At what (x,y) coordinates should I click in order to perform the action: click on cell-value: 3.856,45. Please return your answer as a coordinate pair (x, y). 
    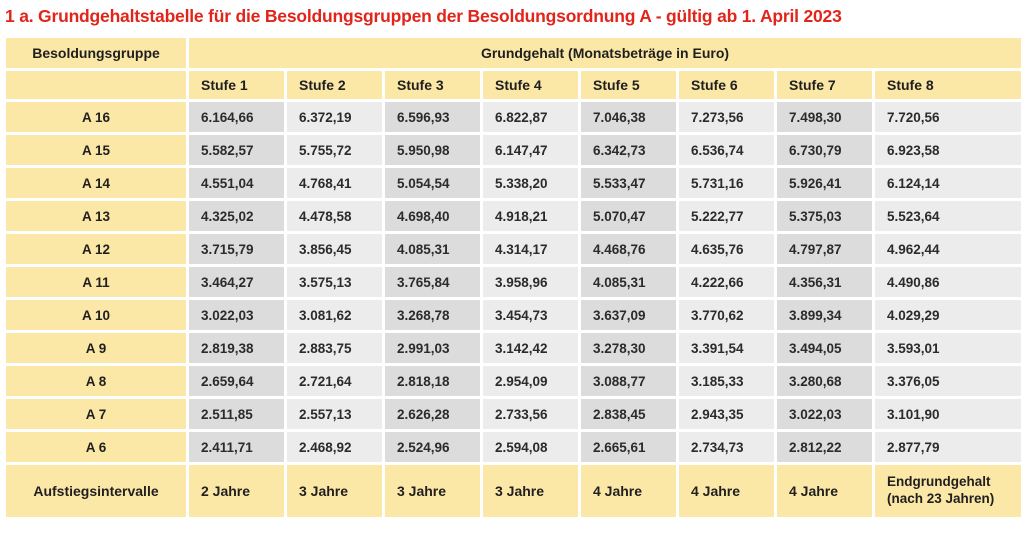
    Looking at the image, I should click on (334, 249).